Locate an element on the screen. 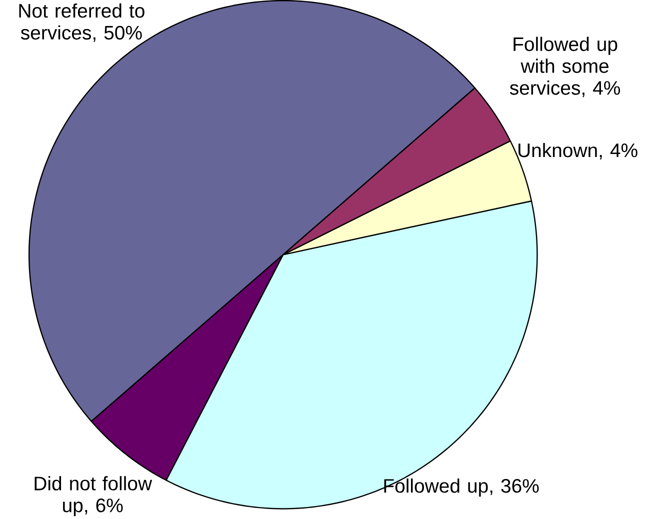 The height and width of the screenshot is (519, 659). slice-label: Followed up, 36% is located at coordinates (461, 487).